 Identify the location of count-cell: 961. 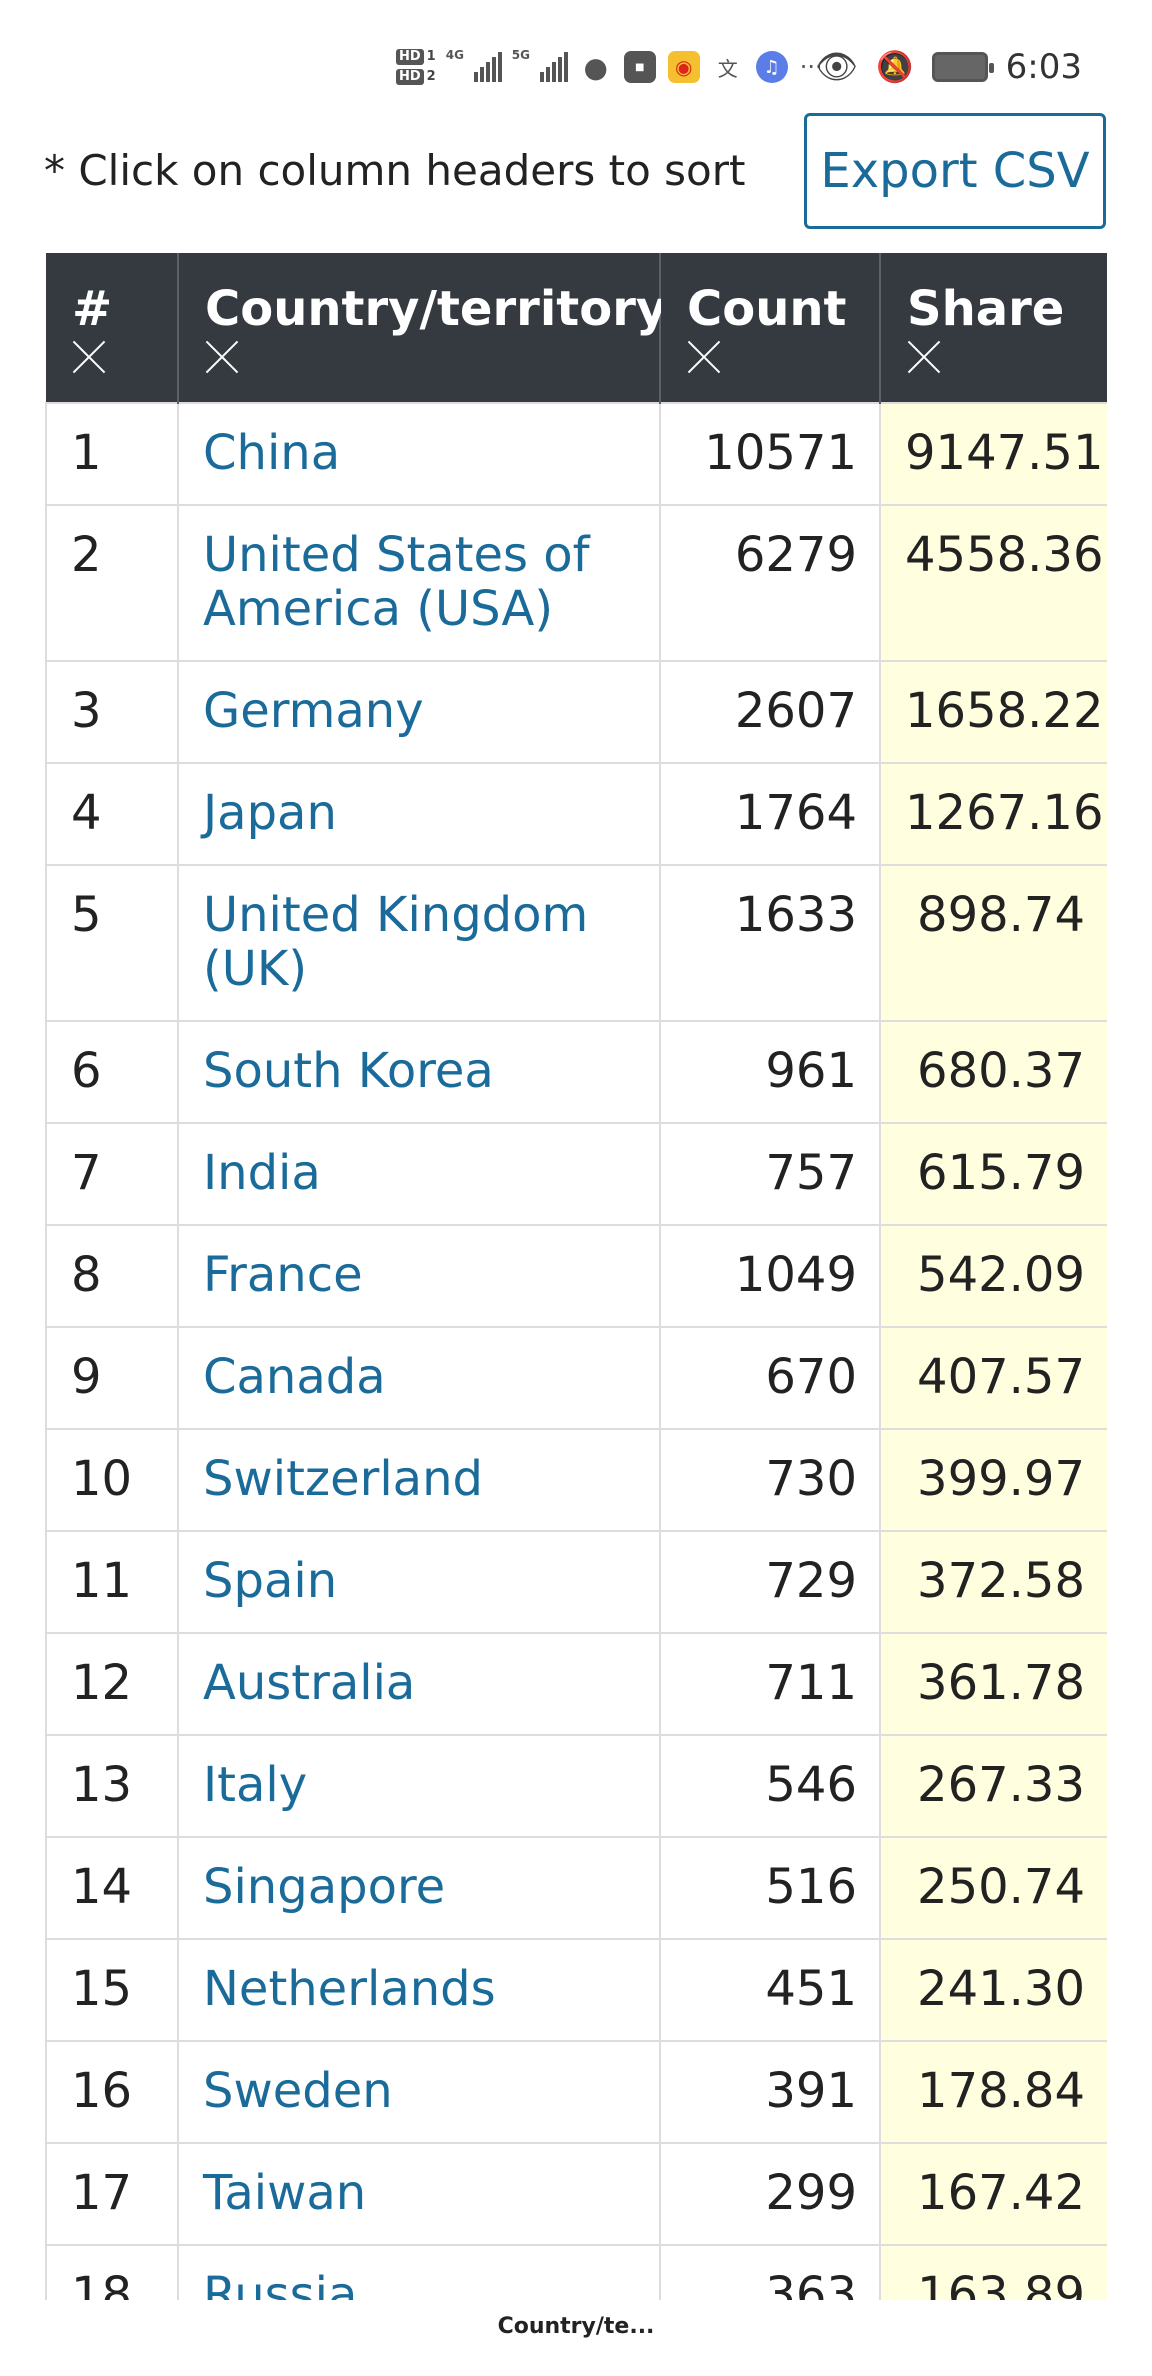
(770, 1072).